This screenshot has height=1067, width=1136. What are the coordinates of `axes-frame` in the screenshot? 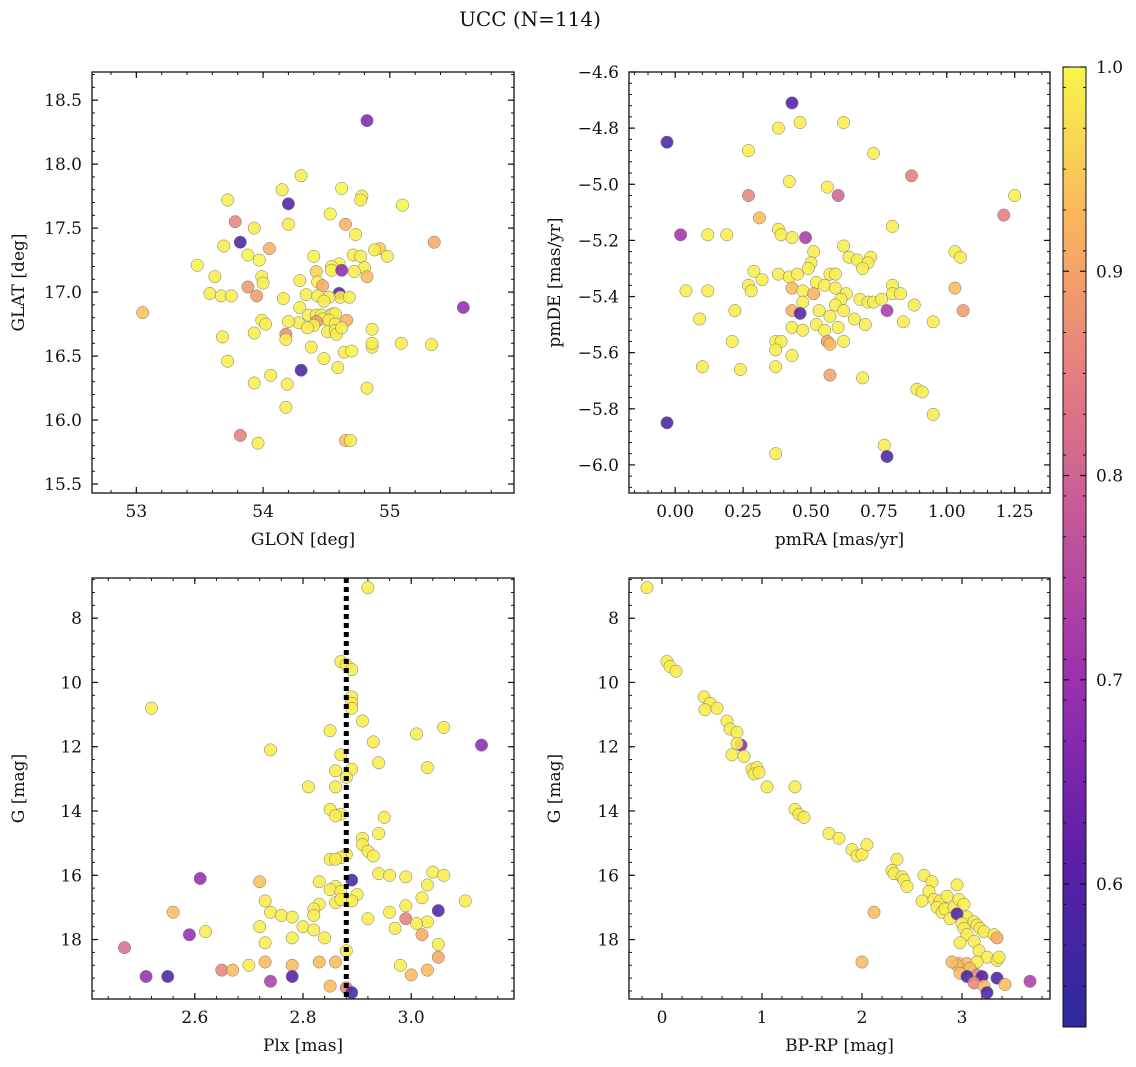 It's located at (839, 282).